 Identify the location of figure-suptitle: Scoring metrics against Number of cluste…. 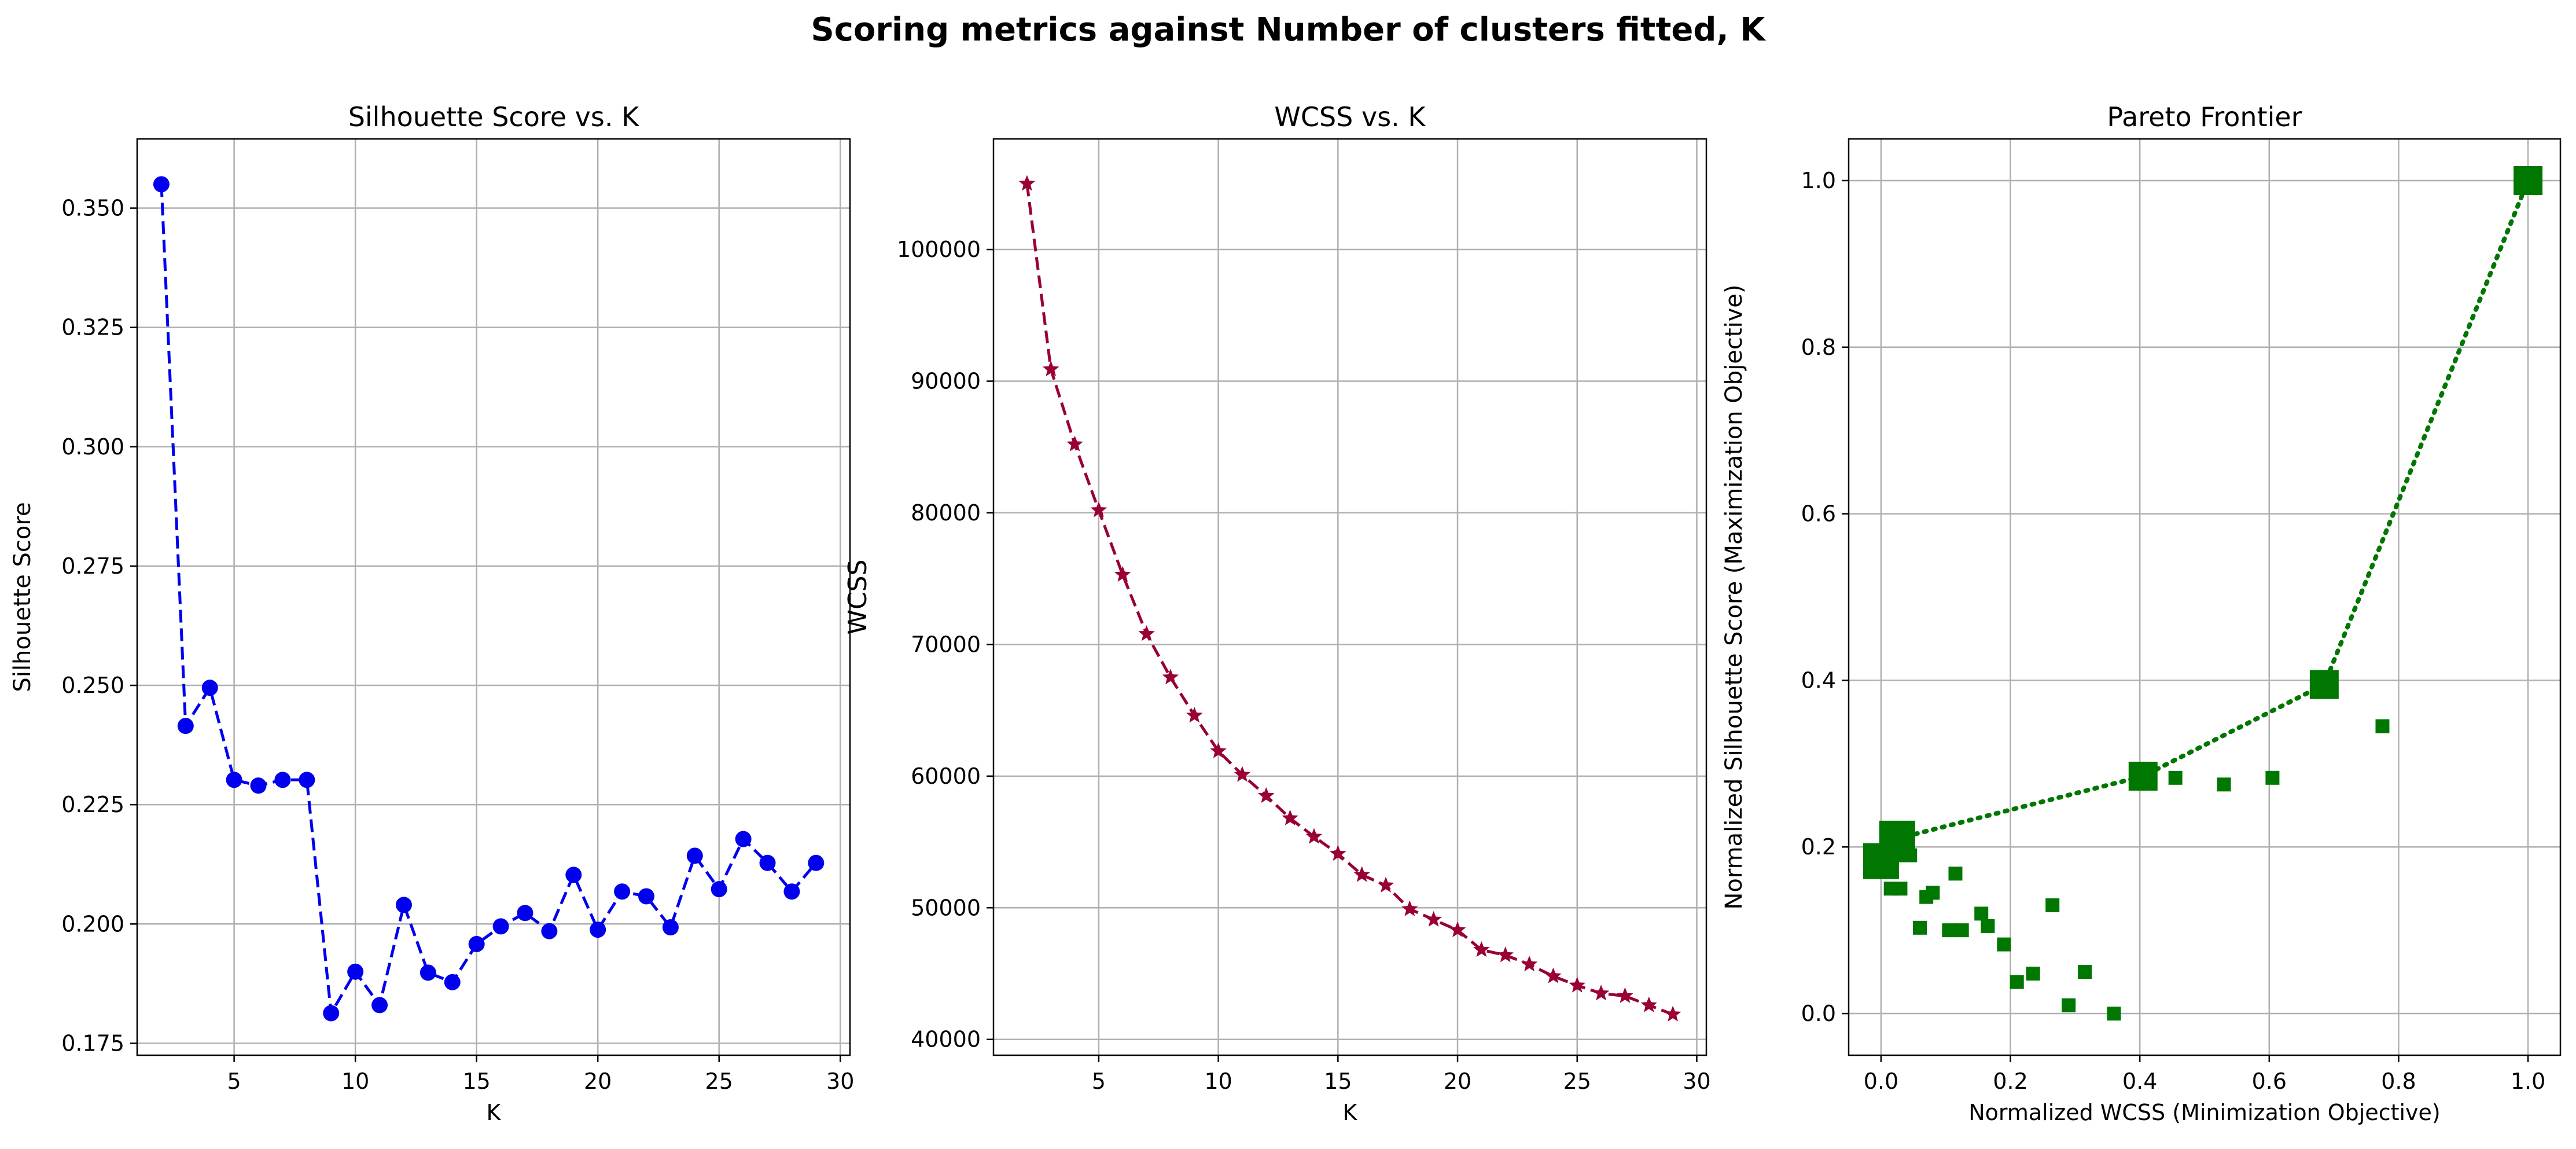
(1289, 30).